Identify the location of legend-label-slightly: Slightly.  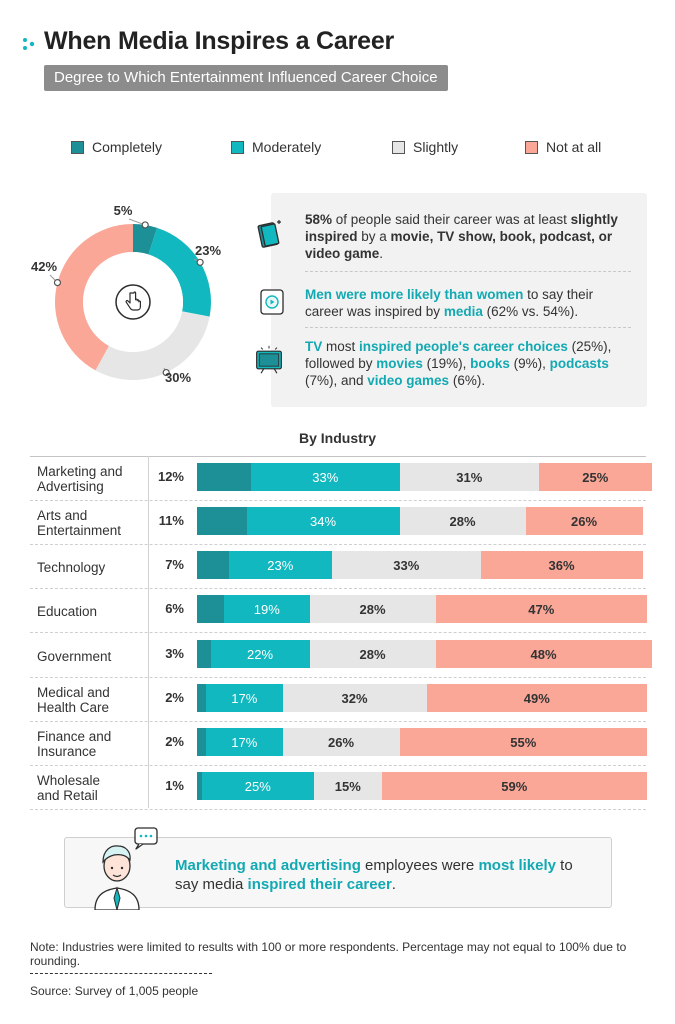
(436, 147).